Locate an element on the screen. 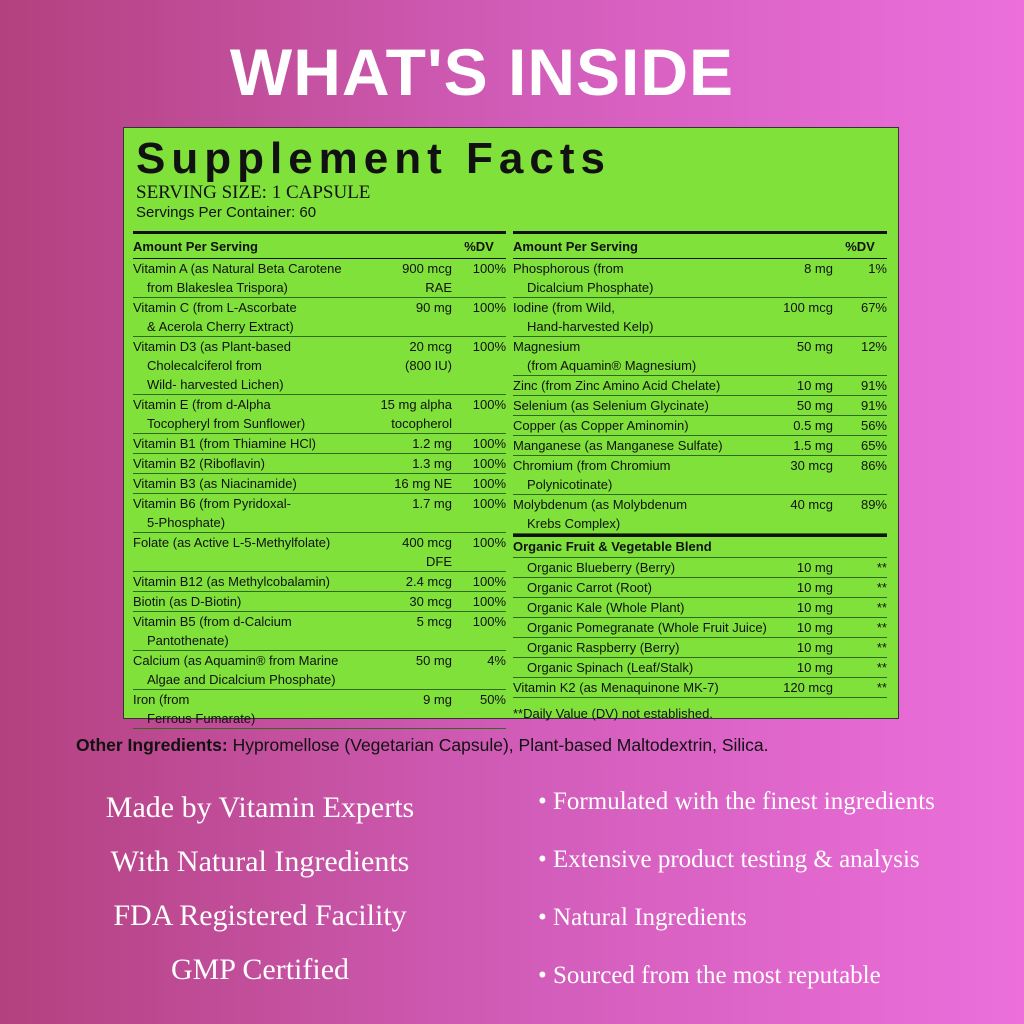 This screenshot has height=1024, width=1024. amount: 15 mg alpha tocopherol is located at coordinates (416, 414).